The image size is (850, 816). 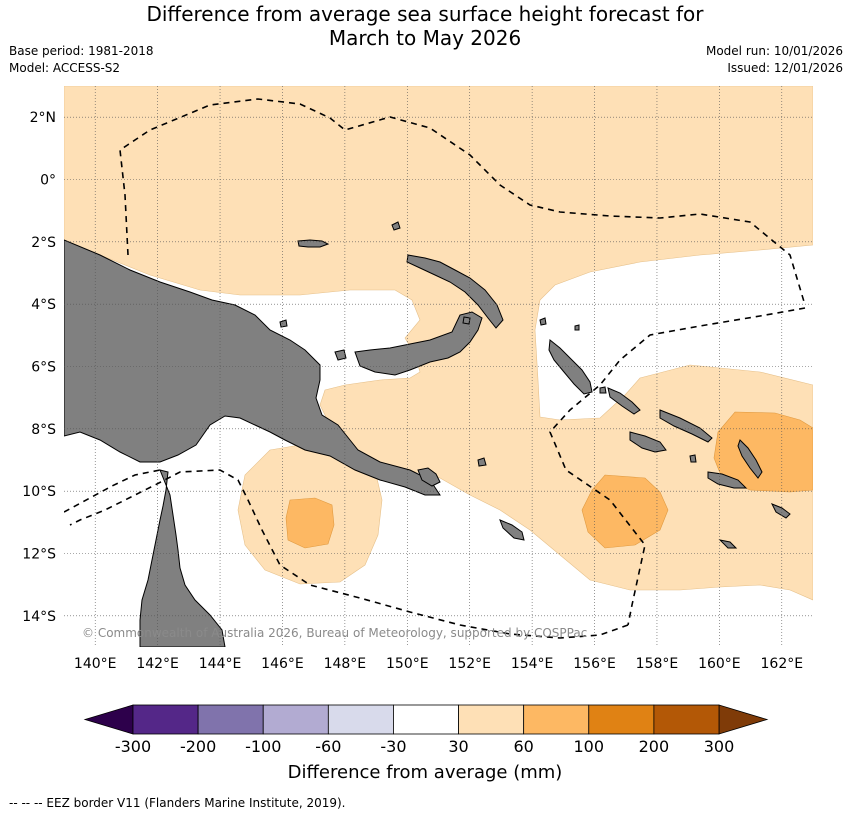 I want to click on lon-tick-label: 156°E, so click(x=594, y=664).